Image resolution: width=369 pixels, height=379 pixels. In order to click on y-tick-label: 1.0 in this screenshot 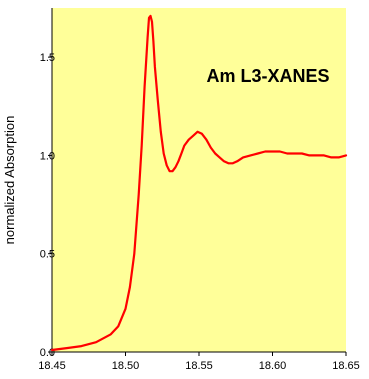, I will do `click(47, 156)`.